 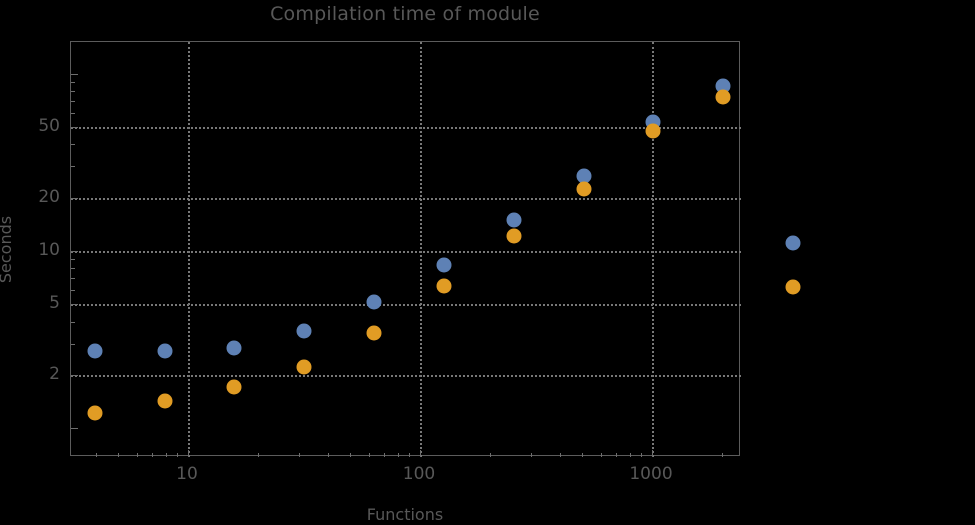 I want to click on y-axis-label: Seconds, so click(x=8, y=249).